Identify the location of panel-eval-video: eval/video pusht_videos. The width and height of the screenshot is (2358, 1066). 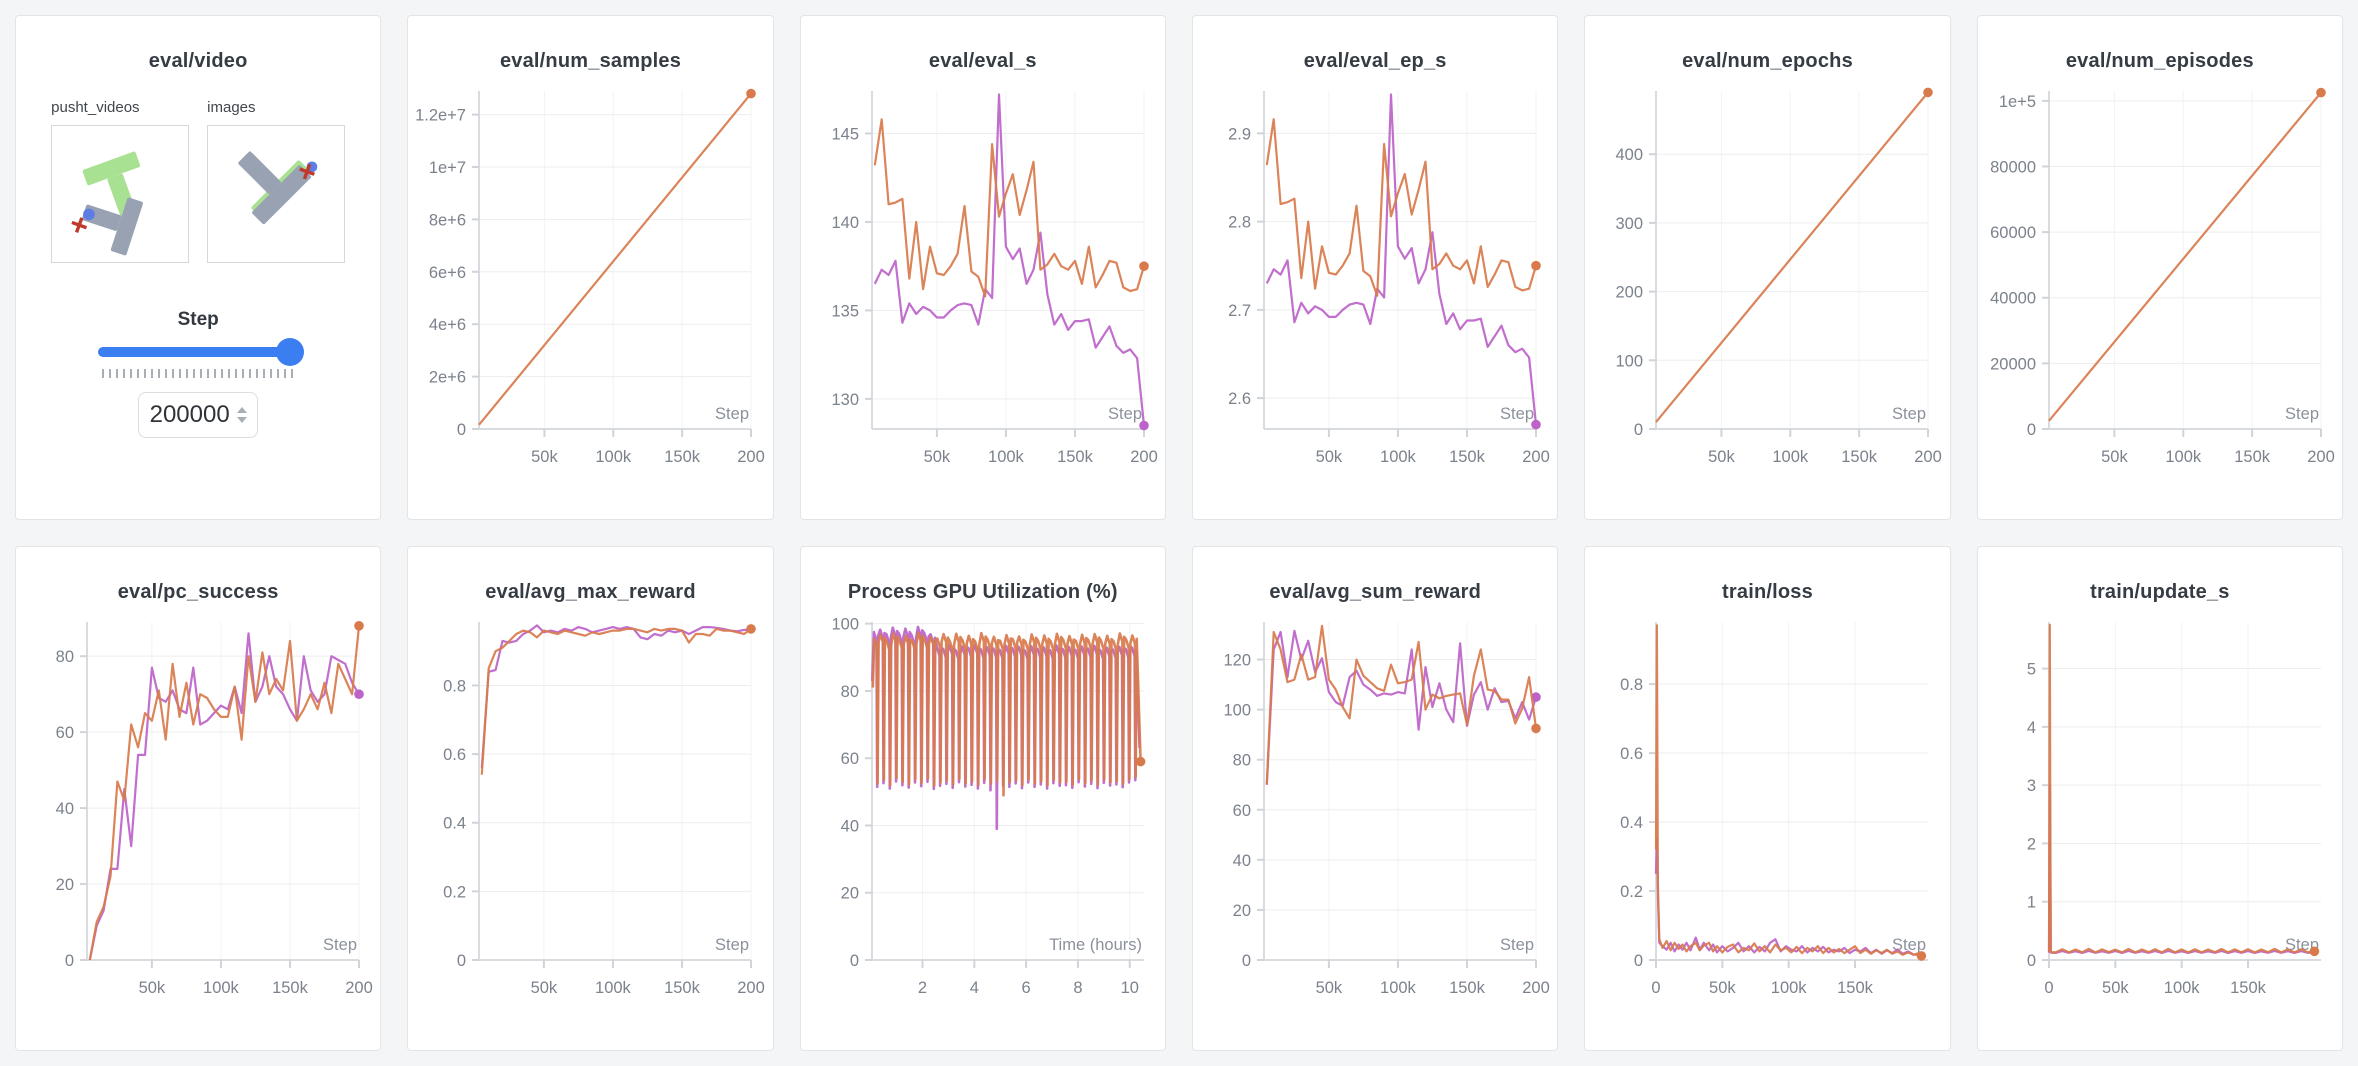
(198, 267).